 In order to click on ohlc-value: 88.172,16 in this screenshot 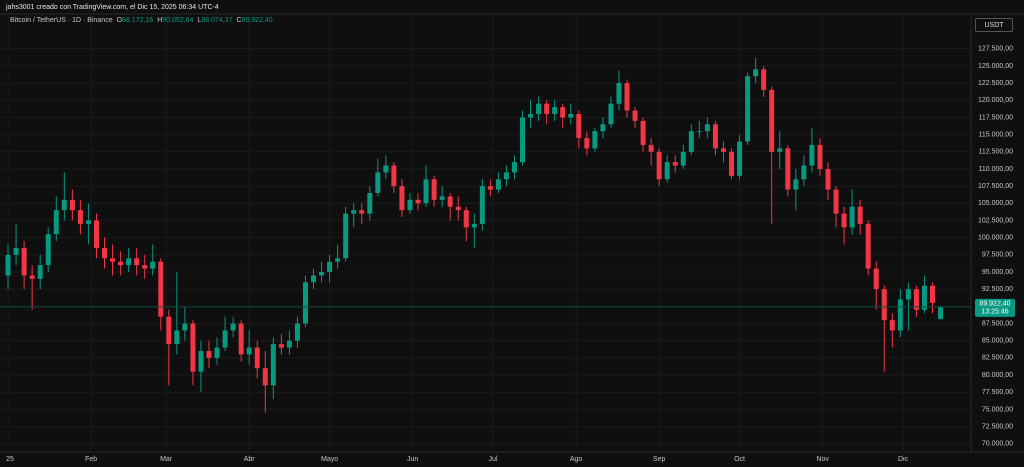, I will do `click(138, 20)`.